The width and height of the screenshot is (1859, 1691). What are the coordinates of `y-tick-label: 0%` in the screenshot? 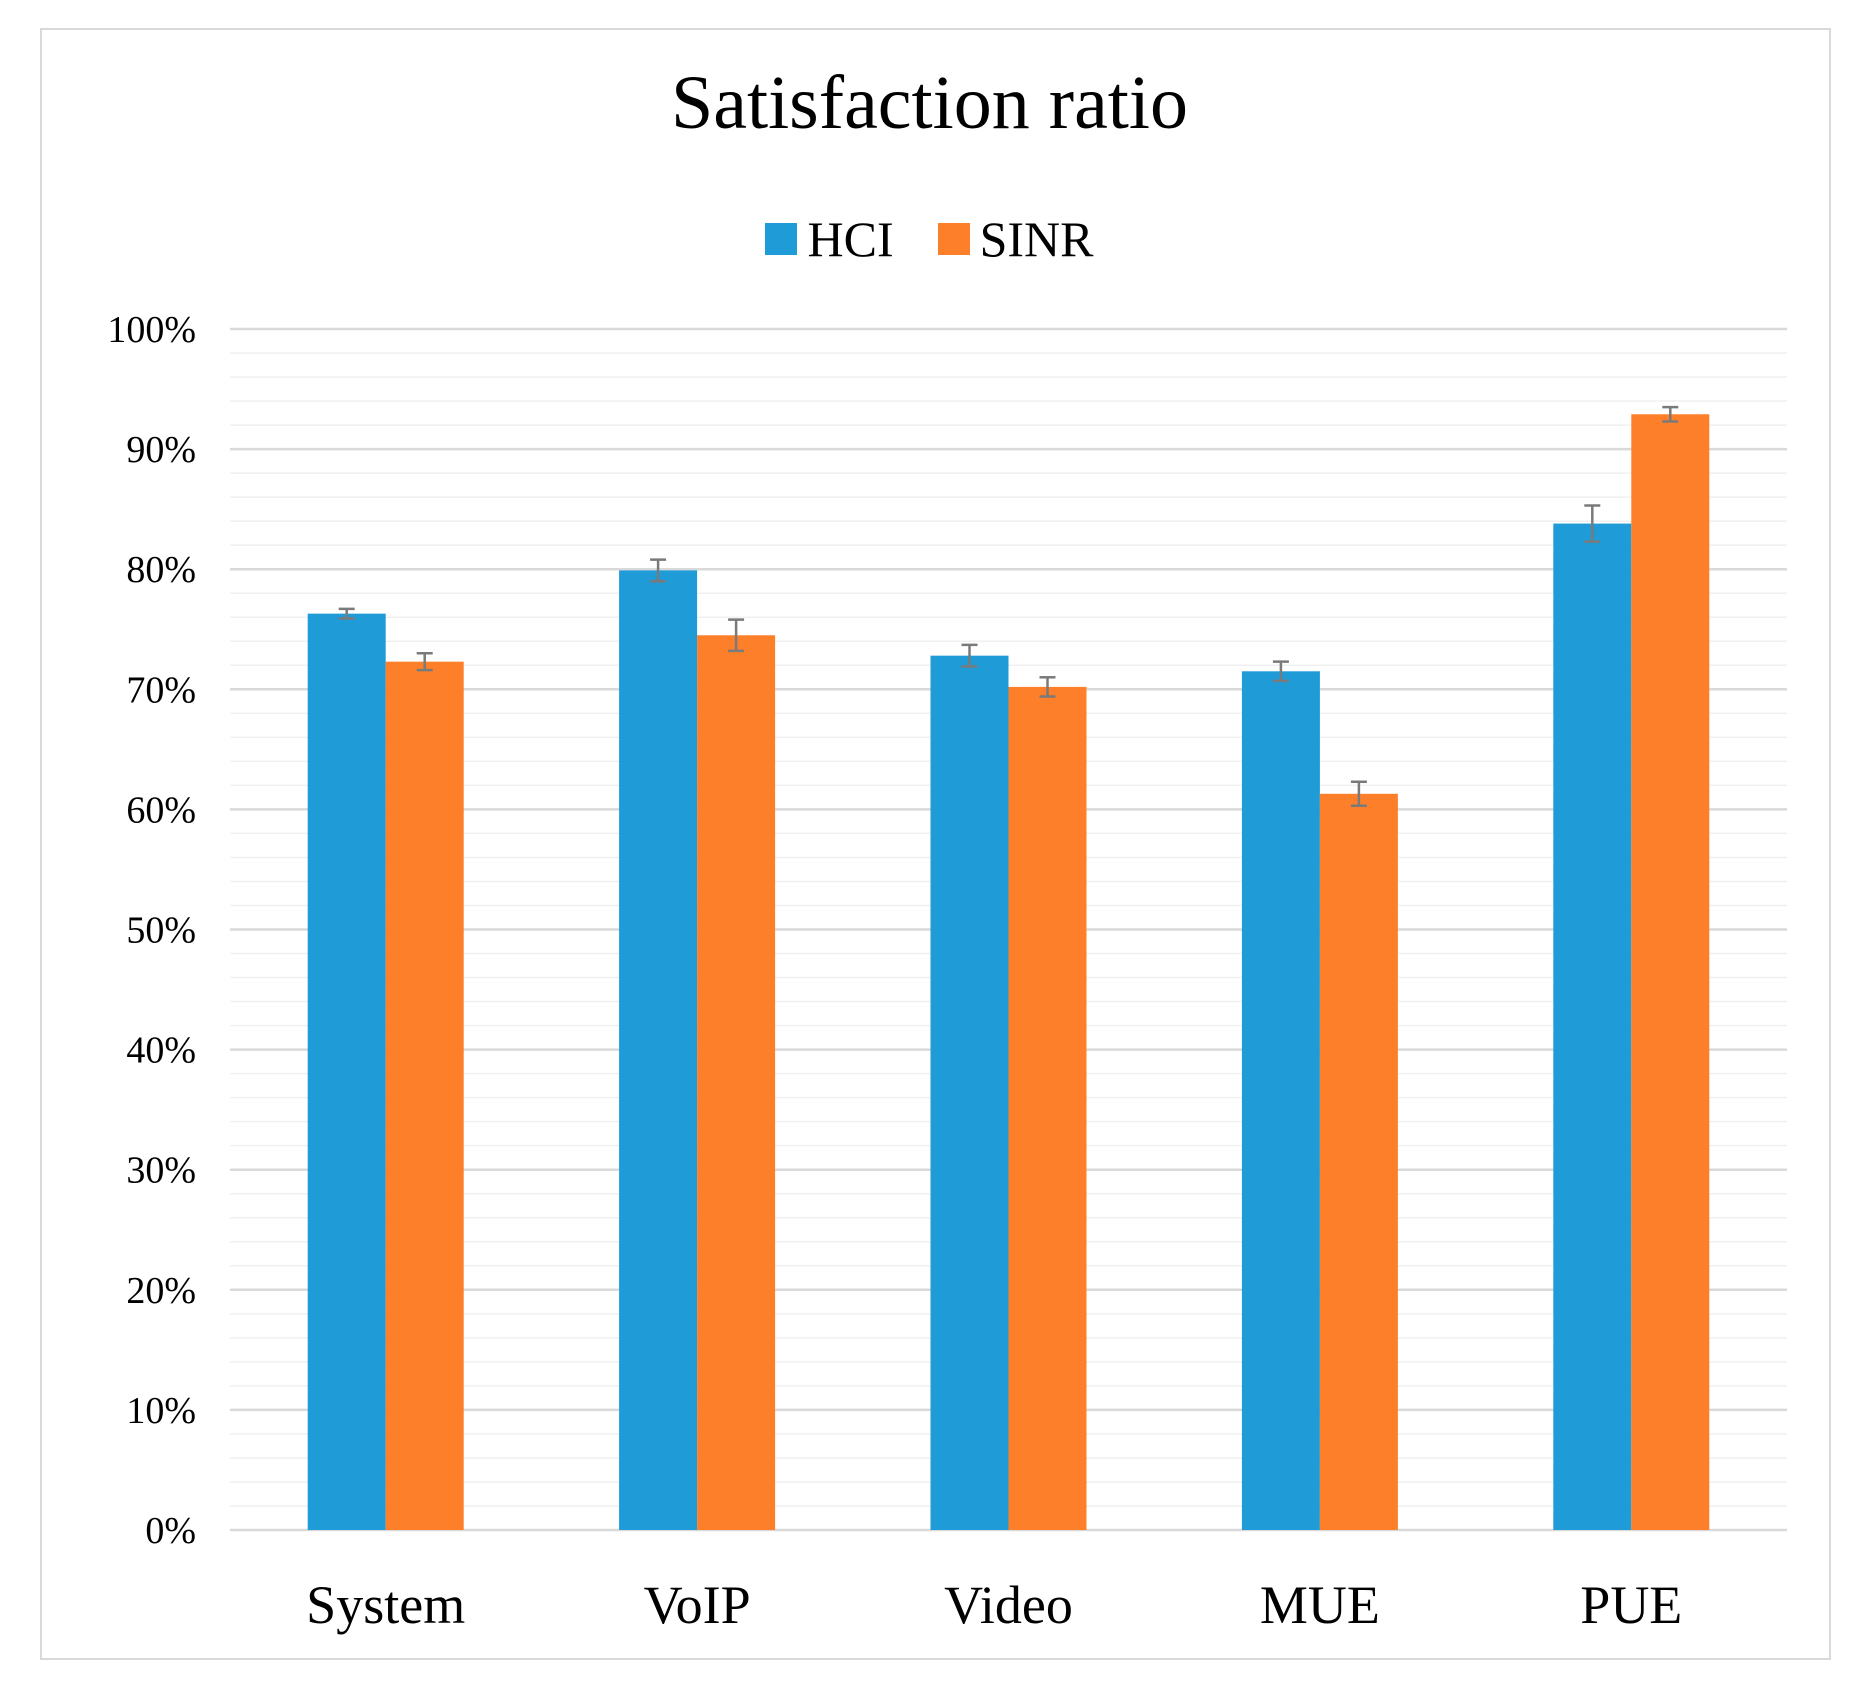 It's located at (170, 1531).